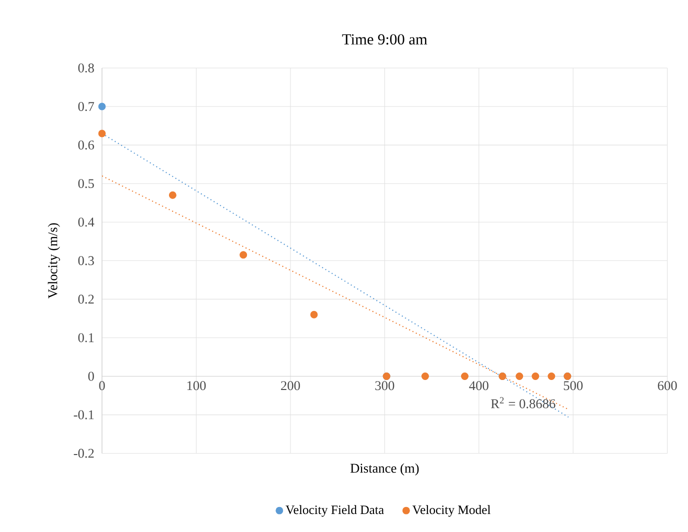 The height and width of the screenshot is (532, 688). I want to click on y-tick-label: 0.8, so click(86, 68).